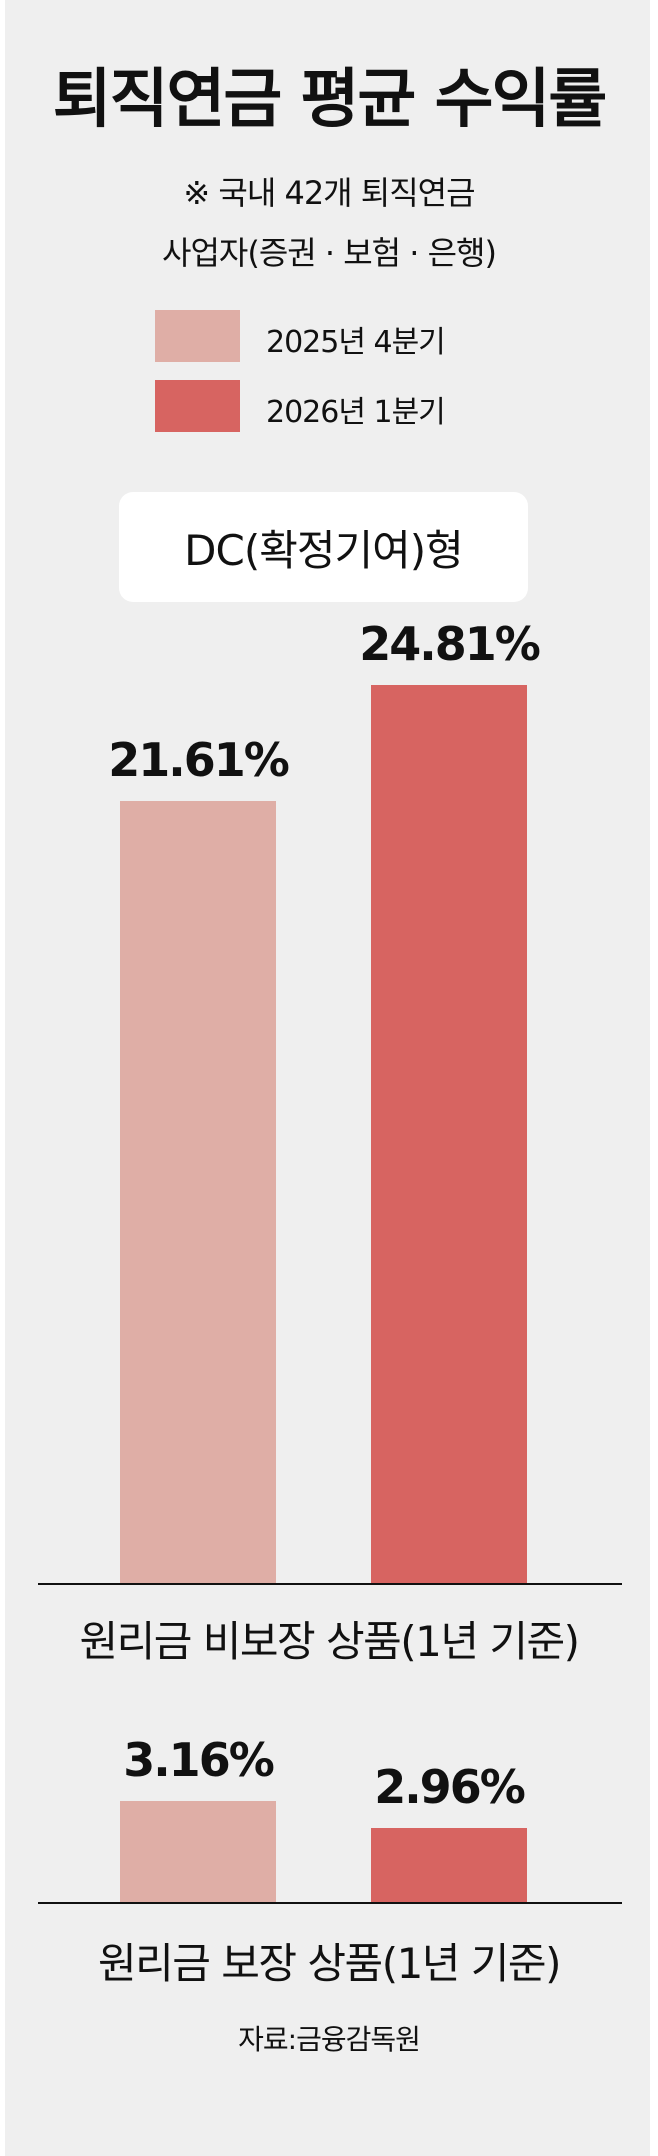 The width and height of the screenshot is (658, 2156). I want to click on chart-note-line2: 사업자(증권 · 보험 · 은행), so click(329, 253).